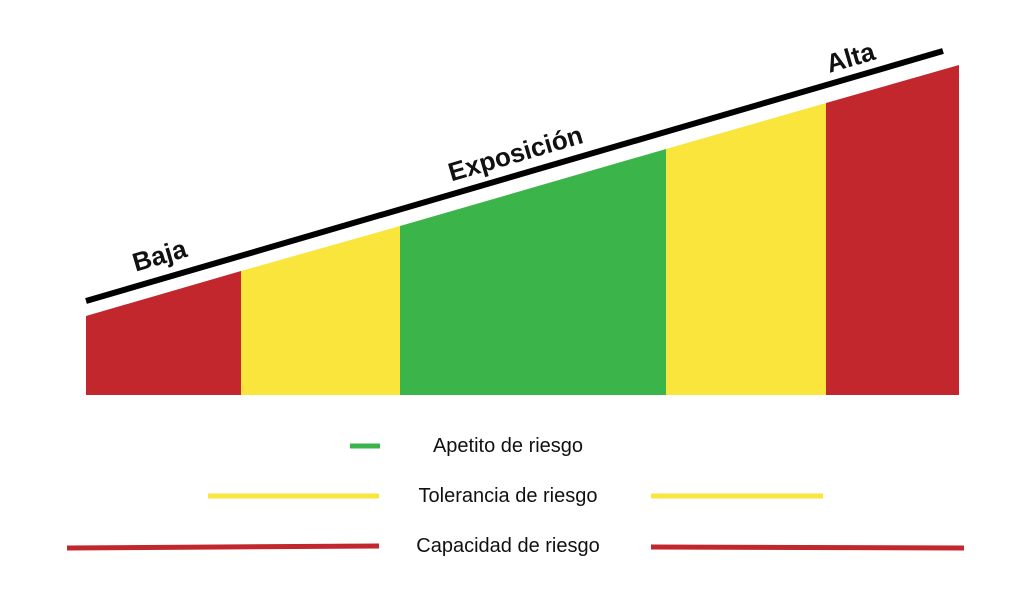  Describe the element at coordinates (320, 310) in the screenshot. I see `band-tolerance-low` at that location.